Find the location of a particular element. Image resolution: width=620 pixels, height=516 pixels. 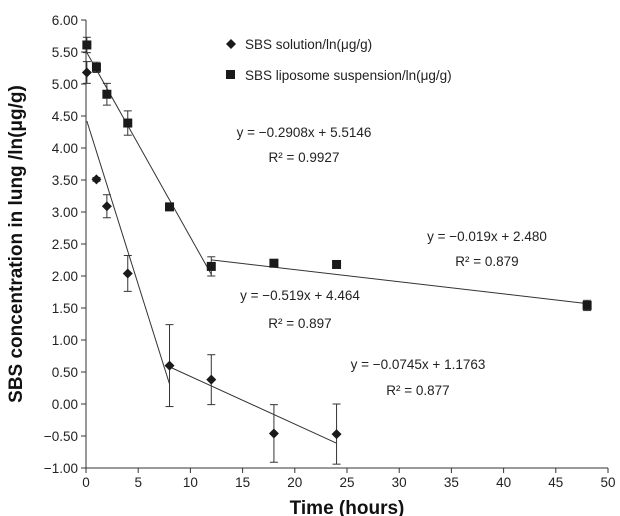

legend-label-liposome: SBS liposome suspension/ln(μg/g) is located at coordinates (348, 75).